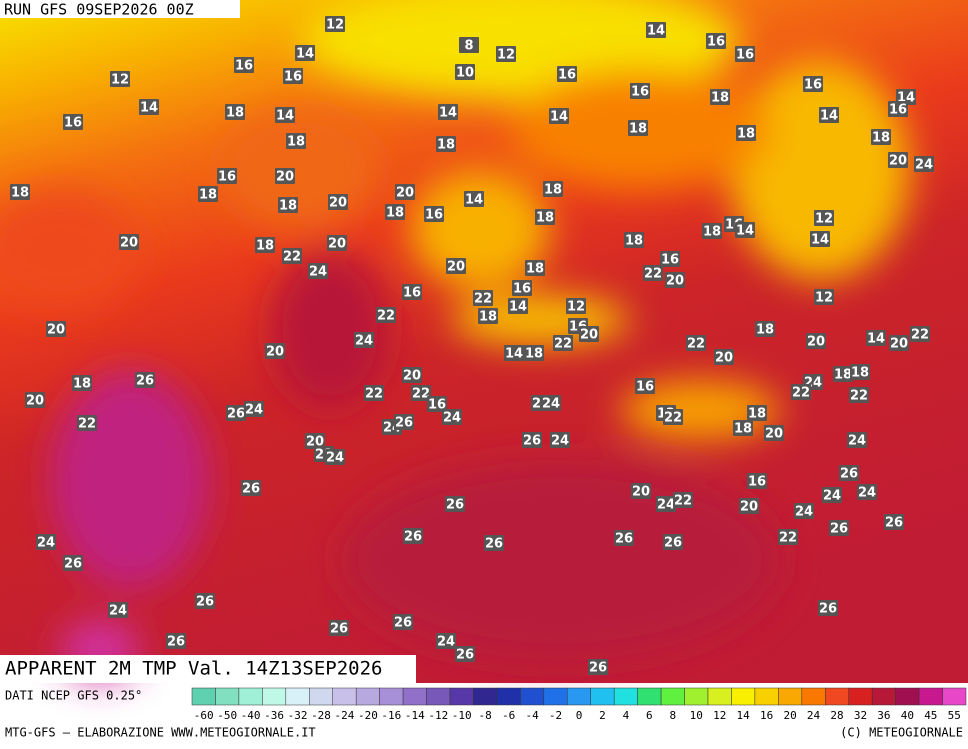 The image size is (968, 749). What do you see at coordinates (649, 715) in the screenshot?
I see `legend-tick-label: 6` at bounding box center [649, 715].